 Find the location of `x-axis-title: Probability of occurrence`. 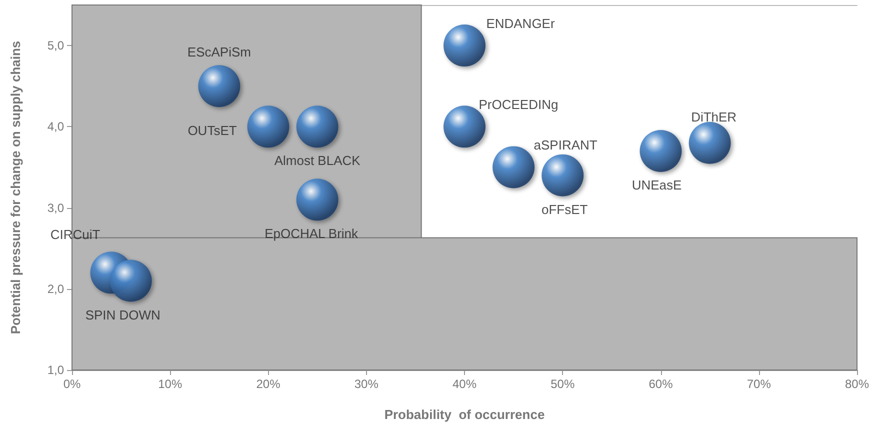

x-axis-title: Probability of occurrence is located at coordinates (464, 414).